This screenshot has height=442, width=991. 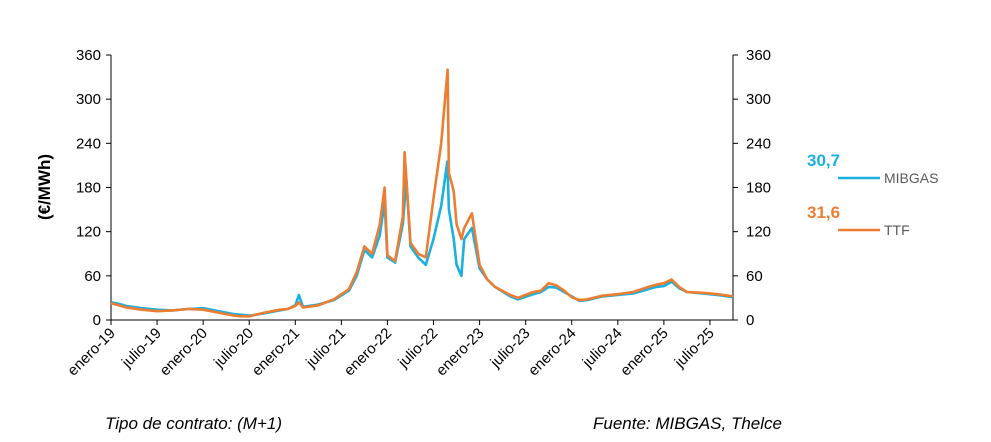 I want to click on y-tick-label-left: 60, so click(x=92, y=276).